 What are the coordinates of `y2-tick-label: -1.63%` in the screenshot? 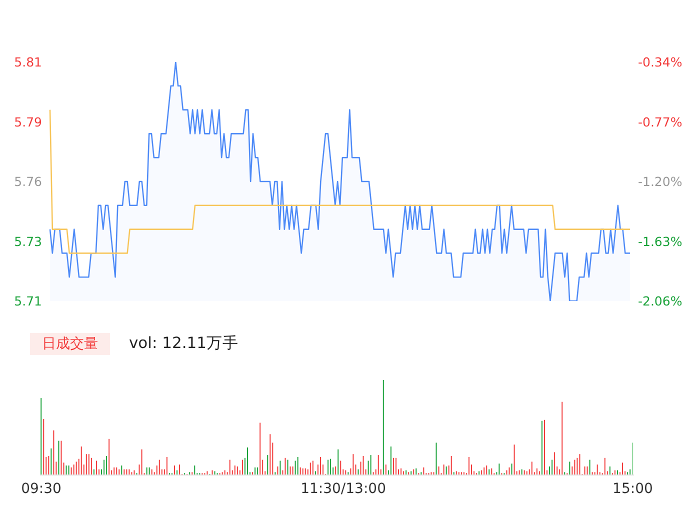 It's located at (660, 241).